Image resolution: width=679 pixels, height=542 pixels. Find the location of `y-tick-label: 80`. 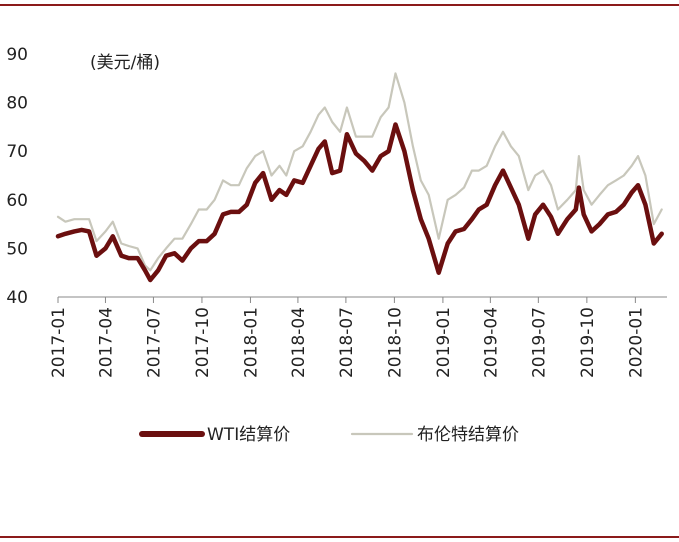

y-tick-label: 80 is located at coordinates (17, 104).